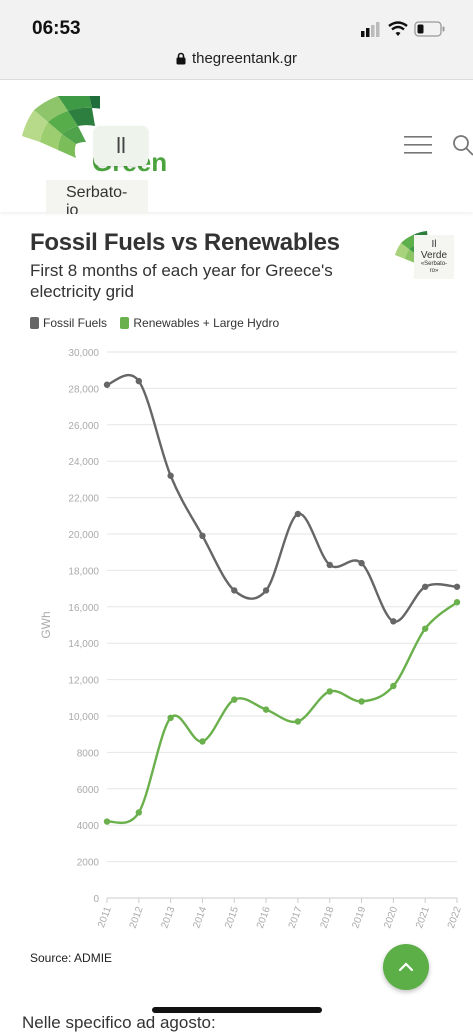 The height and width of the screenshot is (1033, 473). What do you see at coordinates (97, 197) in the screenshot?
I see `translate-overlay-lower: Serbato- io` at bounding box center [97, 197].